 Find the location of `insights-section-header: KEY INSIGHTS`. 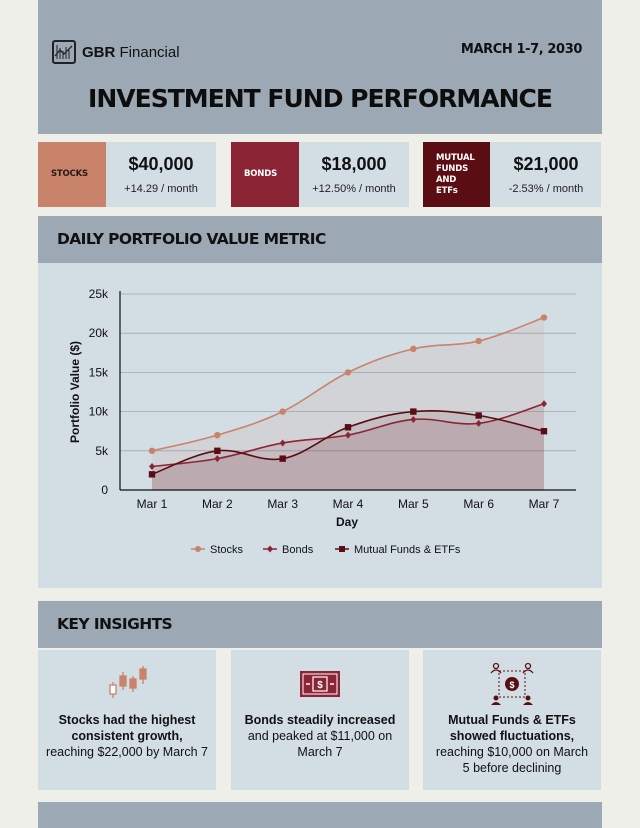

insights-section-header: KEY INSIGHTS is located at coordinates (320, 624).